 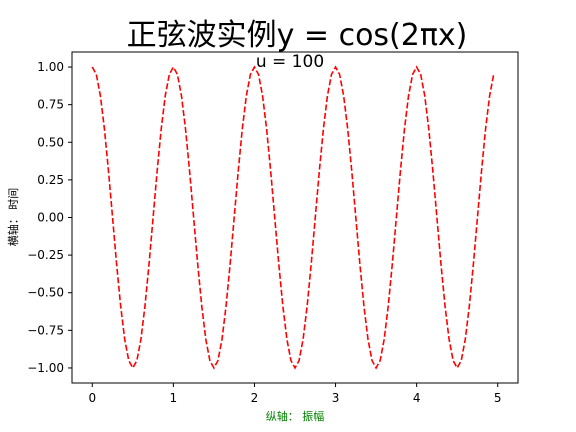 I want to click on chart-title: 正弦波实例y = cos(2πx), so click(x=297, y=35).